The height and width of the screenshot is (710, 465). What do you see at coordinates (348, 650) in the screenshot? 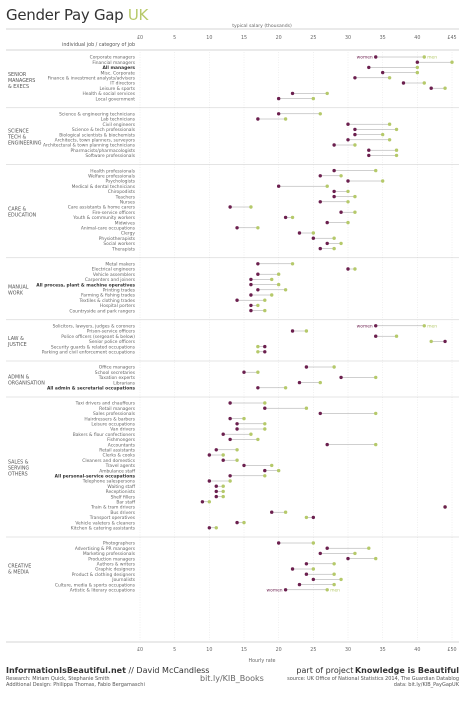
I see `bottom-tick-label: 30` at bounding box center [348, 650].